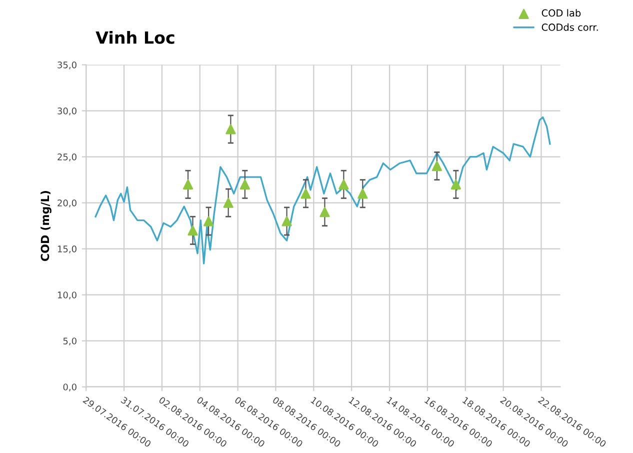 The image size is (633, 453). What do you see at coordinates (67, 204) in the screenshot?
I see `y-tick-label: 20,0` at bounding box center [67, 204].